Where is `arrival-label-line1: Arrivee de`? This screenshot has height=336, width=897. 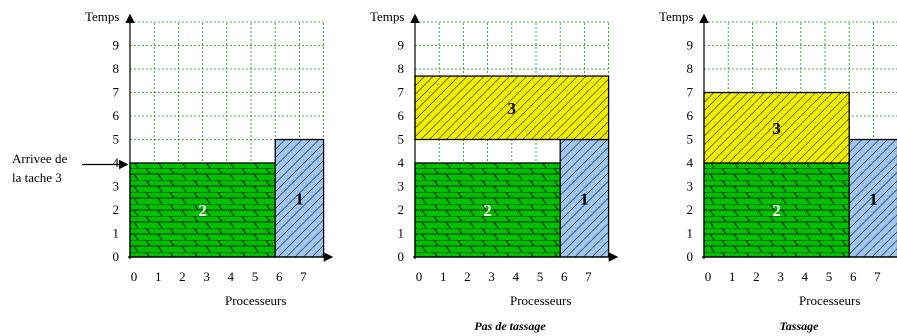 arrival-label-line1: Arrivee de is located at coordinates (39, 158).